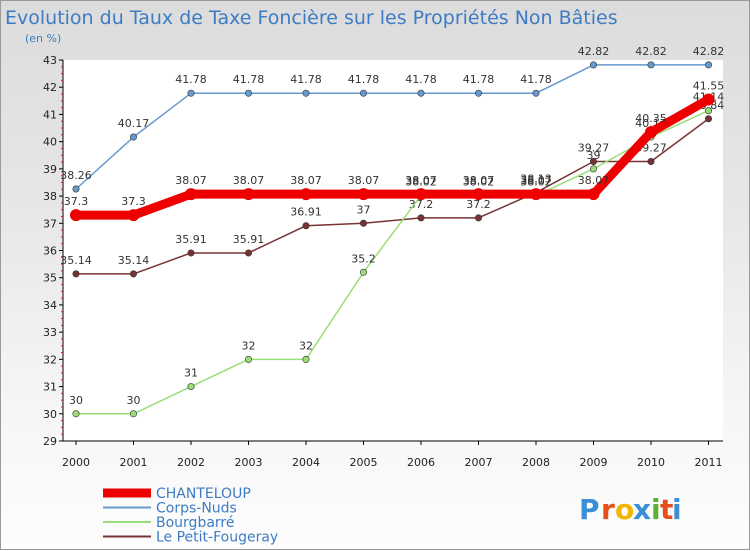  What do you see at coordinates (651, 118) in the screenshot?
I see `data-label: 40.35` at bounding box center [651, 118].